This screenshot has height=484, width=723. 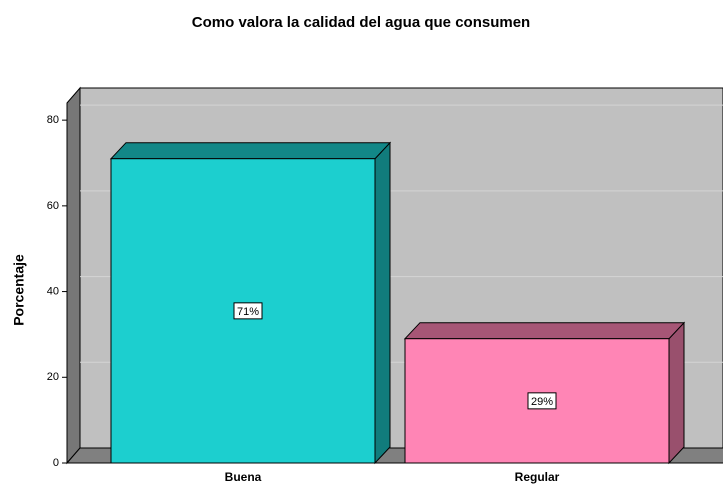 I want to click on left-wall, so click(x=73, y=275).